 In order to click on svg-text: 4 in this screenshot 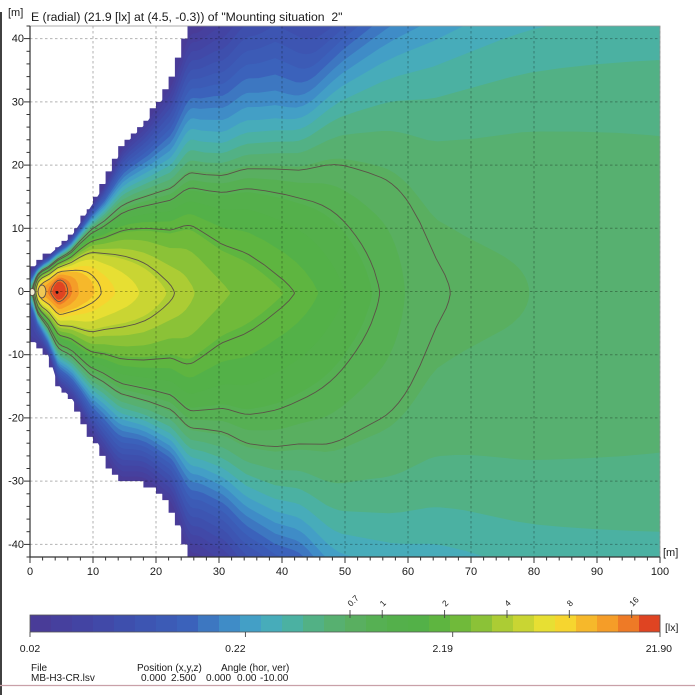, I will do `click(507, 603)`.